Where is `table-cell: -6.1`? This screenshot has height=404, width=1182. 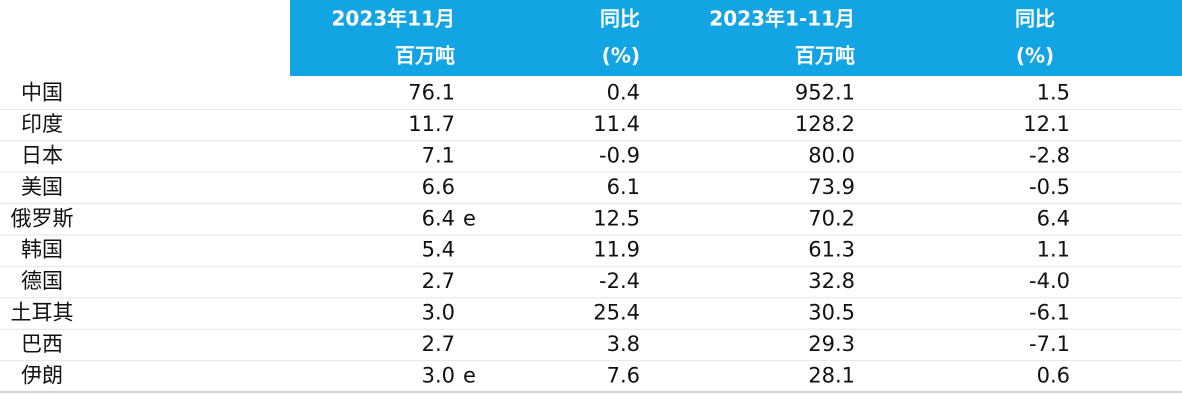
table-cell: -6.1 is located at coordinates (1049, 313).